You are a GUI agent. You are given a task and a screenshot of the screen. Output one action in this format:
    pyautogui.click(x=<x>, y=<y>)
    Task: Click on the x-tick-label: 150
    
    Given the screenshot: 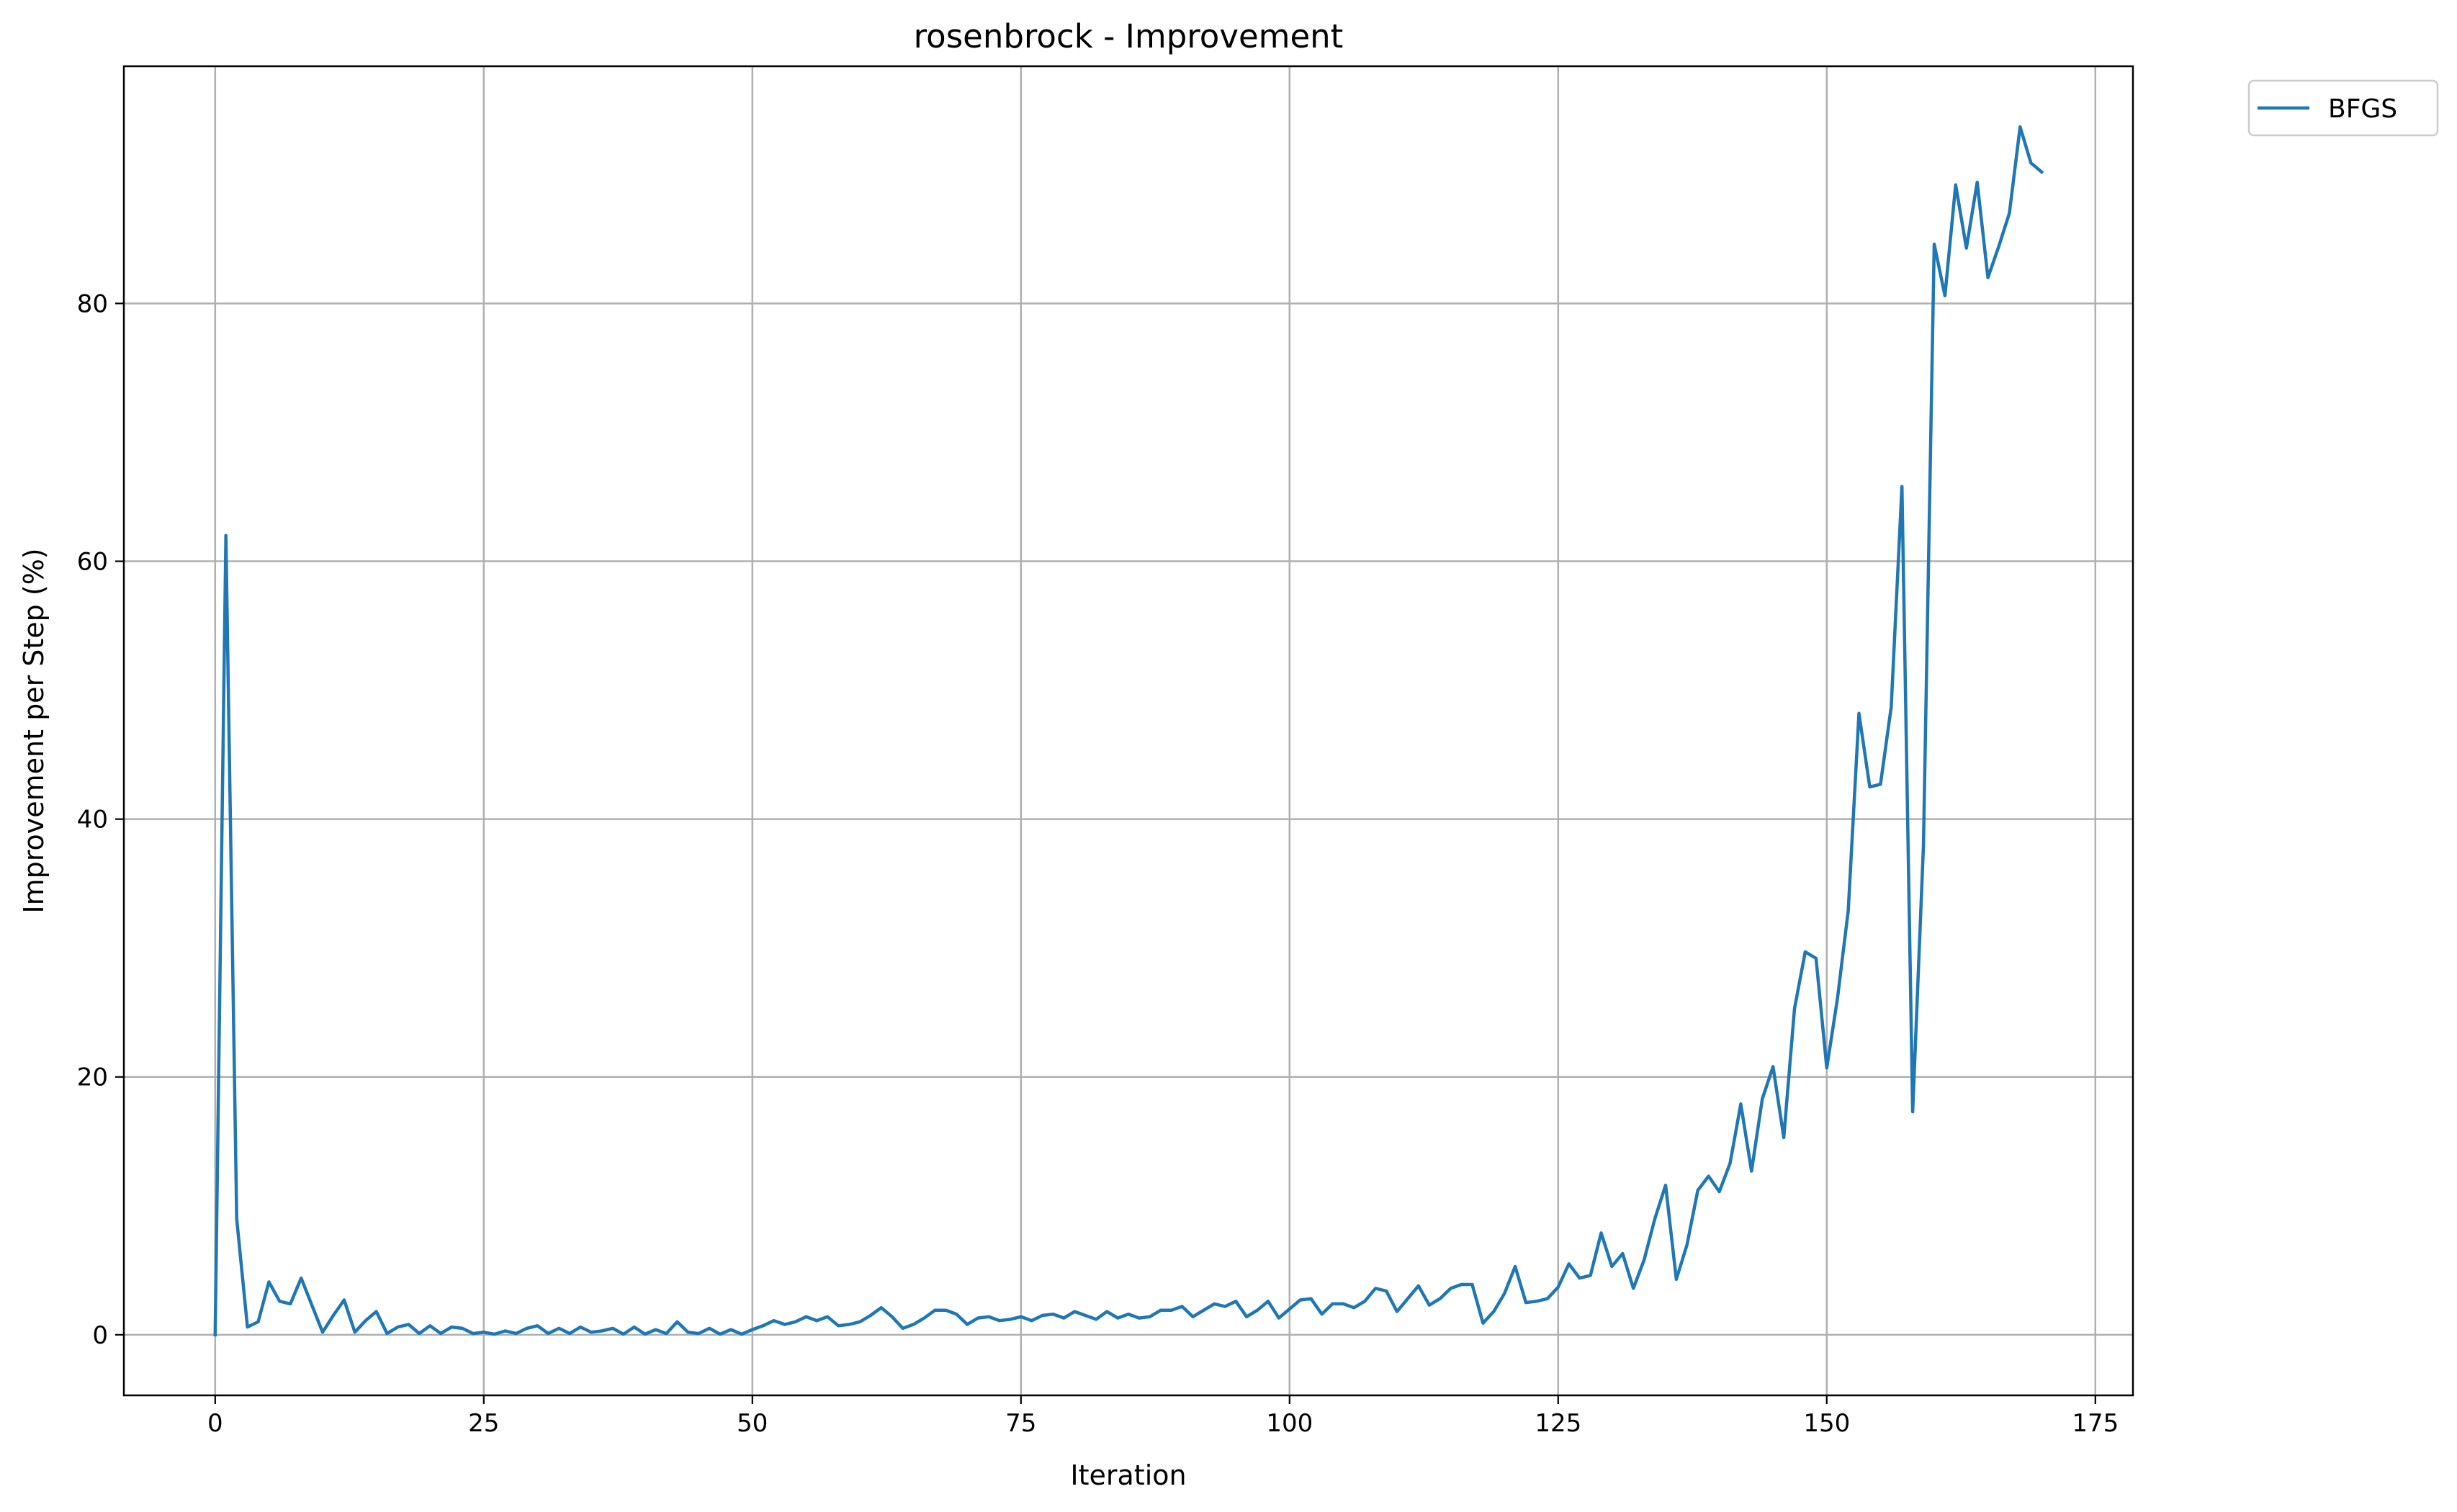 What is the action you would take?
    pyautogui.click(x=1826, y=1423)
    